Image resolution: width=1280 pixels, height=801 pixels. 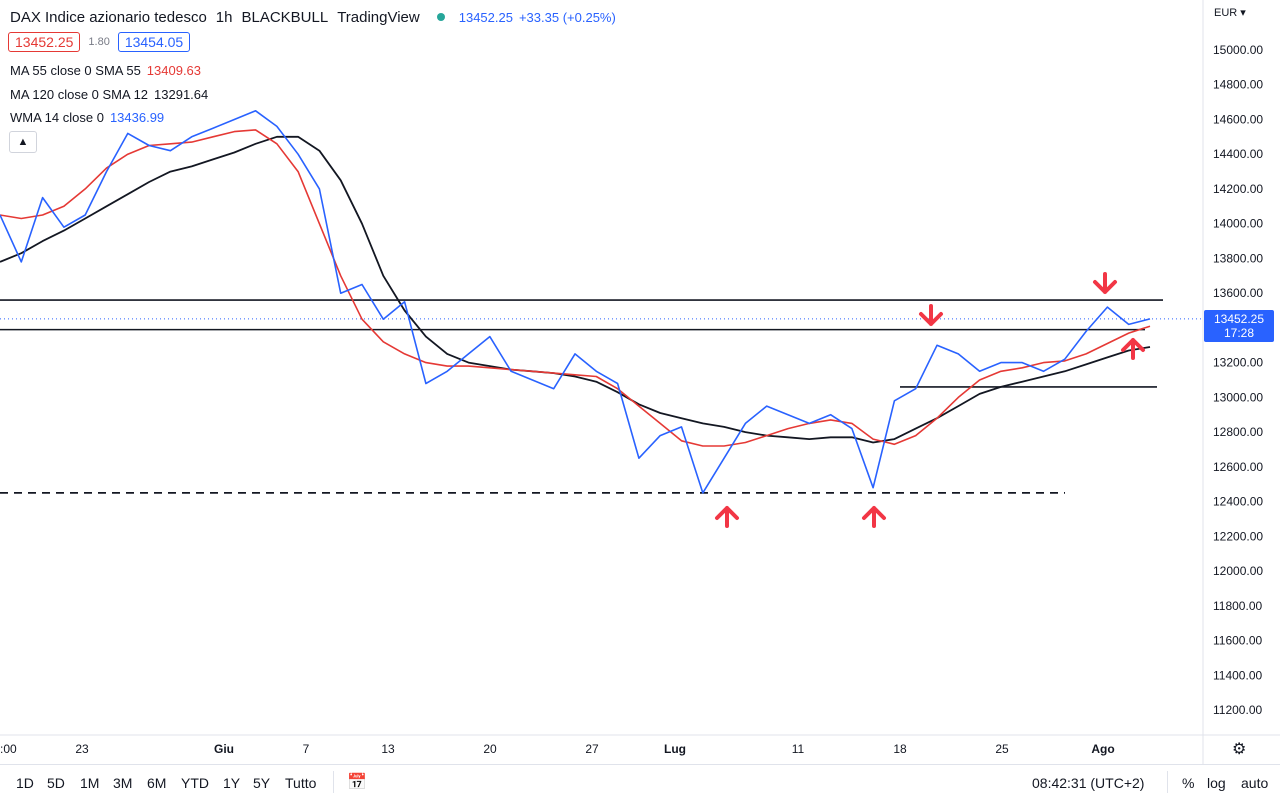 What do you see at coordinates (123, 783) in the screenshot?
I see `range-3m: 3M` at bounding box center [123, 783].